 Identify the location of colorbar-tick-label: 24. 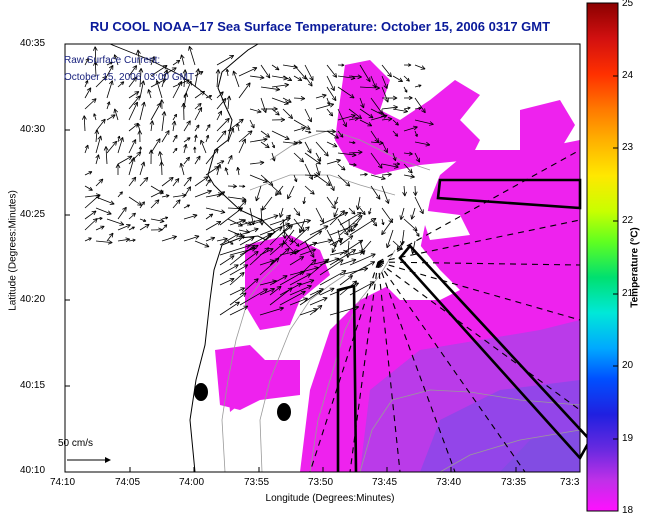
(628, 75).